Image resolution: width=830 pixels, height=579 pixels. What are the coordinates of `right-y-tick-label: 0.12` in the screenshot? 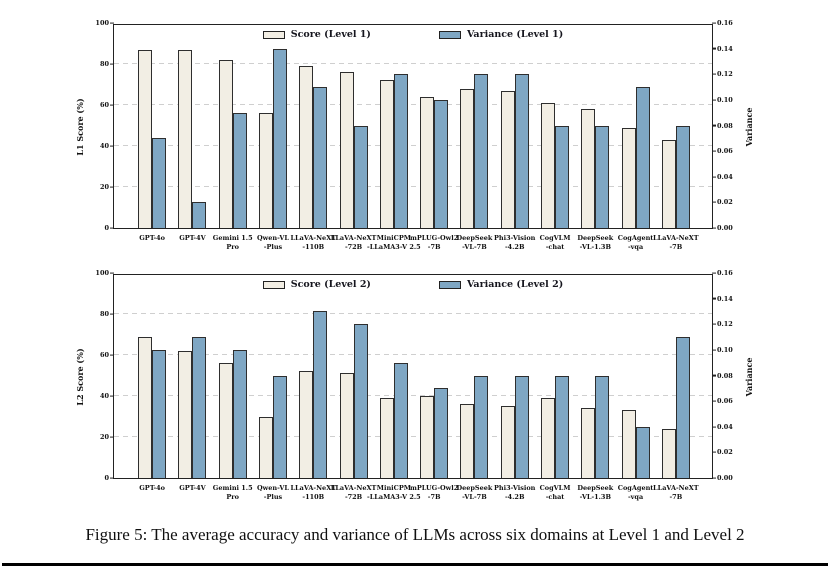 It's located at (725, 74).